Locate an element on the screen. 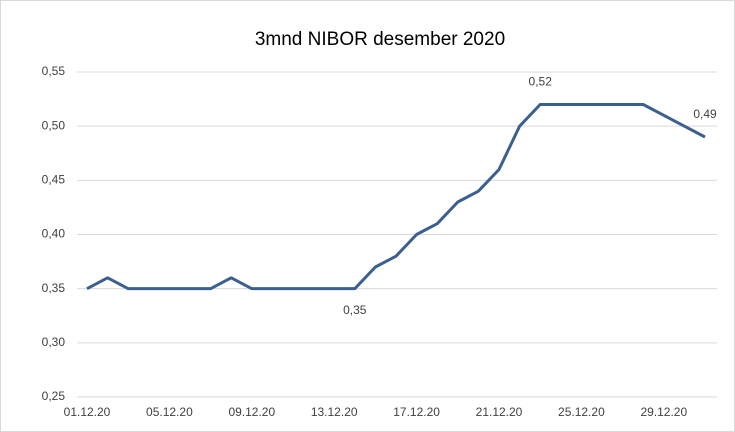 This screenshot has height=432, width=735. x-tick-label: 29.12.20 is located at coordinates (663, 412).